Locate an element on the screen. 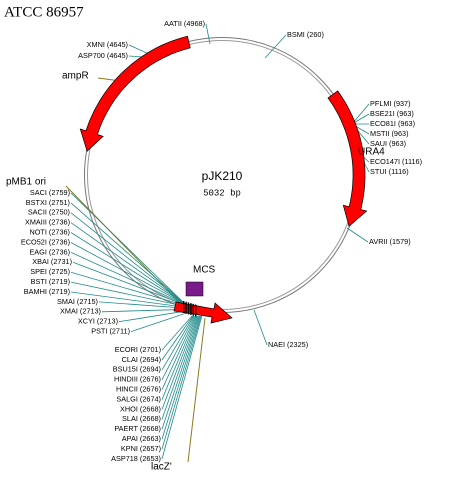  site-label: BAMHI (2719) is located at coordinates (47, 291).